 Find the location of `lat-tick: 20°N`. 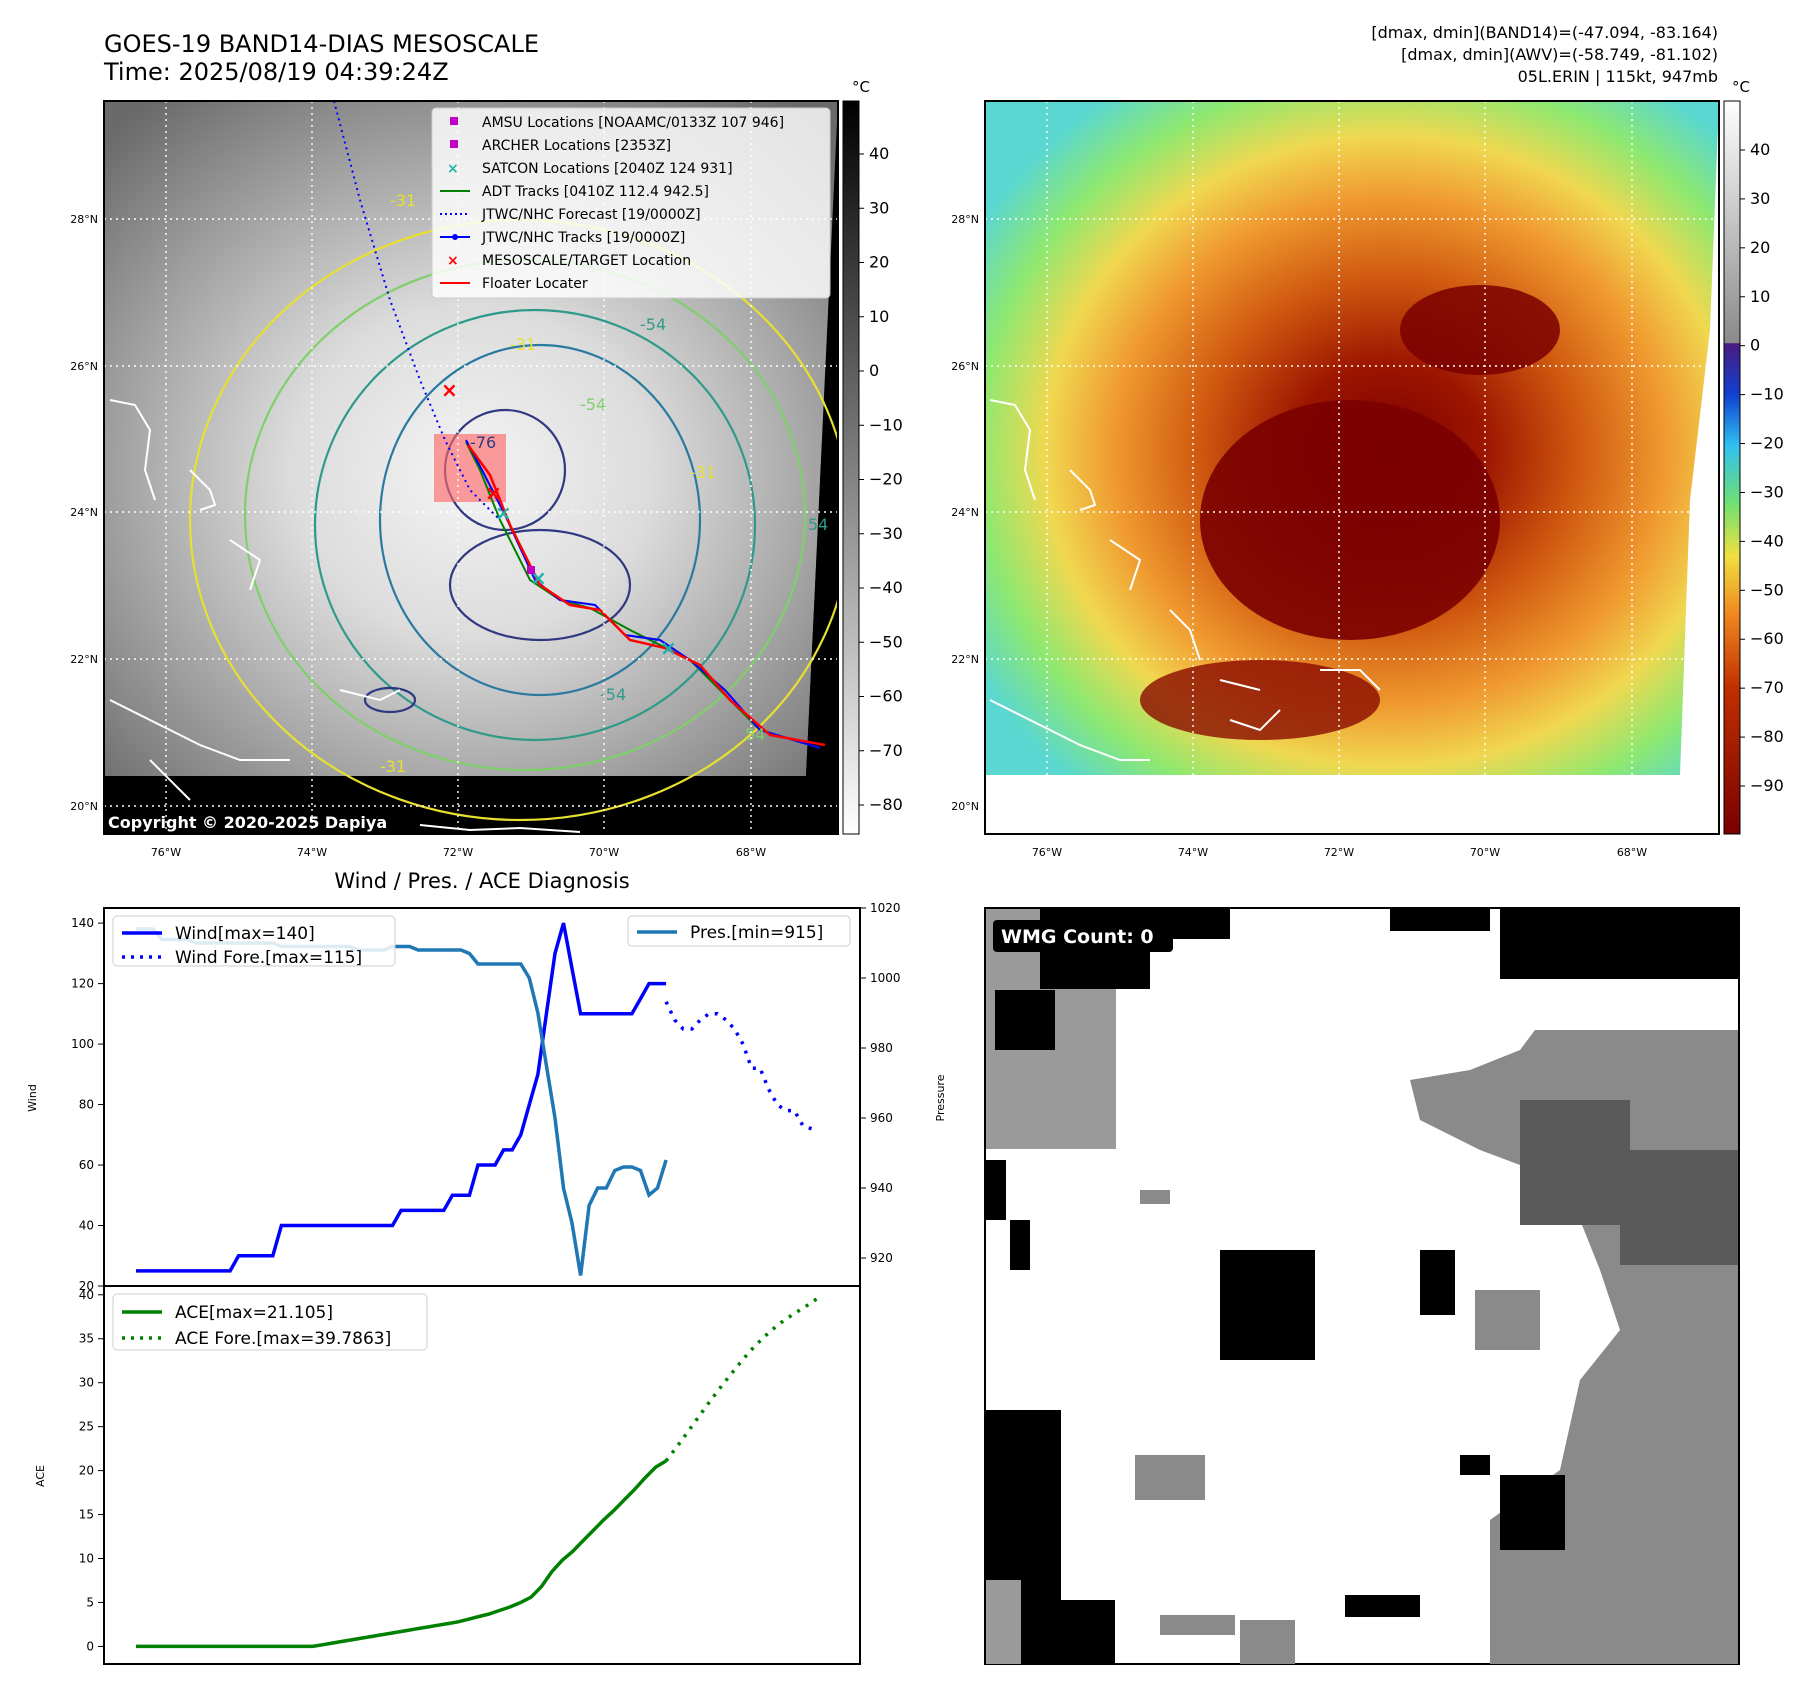

lat-tick: 20°N is located at coordinates (84, 806).